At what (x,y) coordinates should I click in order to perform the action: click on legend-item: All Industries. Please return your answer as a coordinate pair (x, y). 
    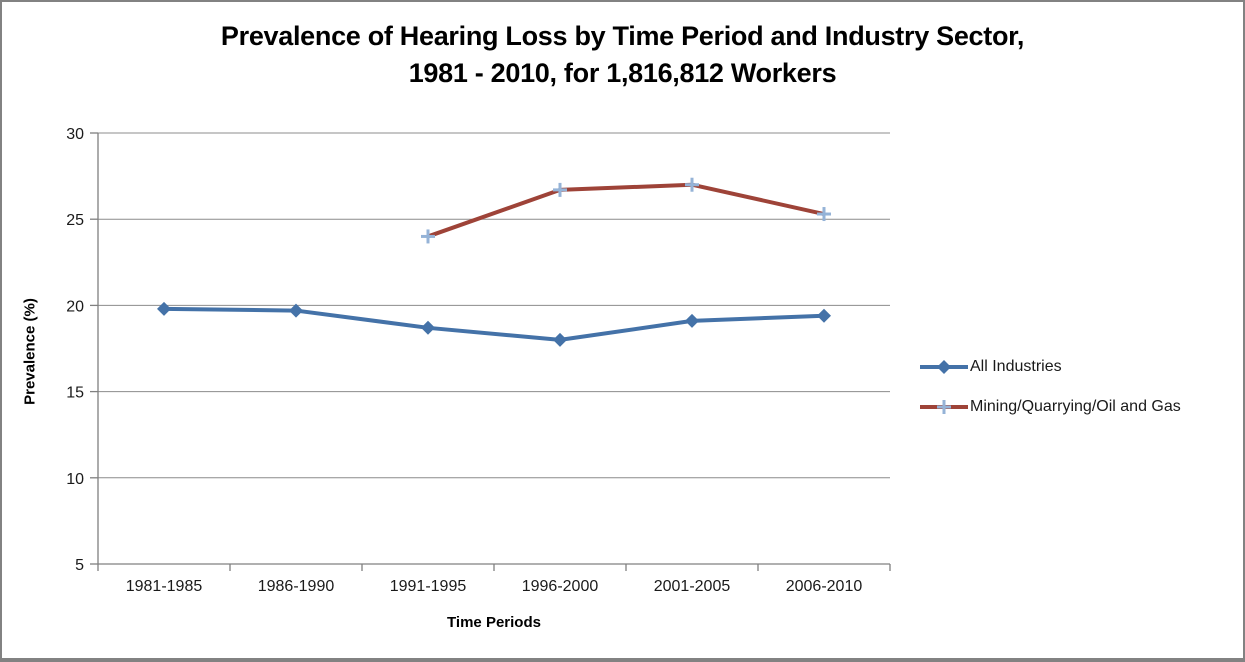
    Looking at the image, I should click on (1050, 367).